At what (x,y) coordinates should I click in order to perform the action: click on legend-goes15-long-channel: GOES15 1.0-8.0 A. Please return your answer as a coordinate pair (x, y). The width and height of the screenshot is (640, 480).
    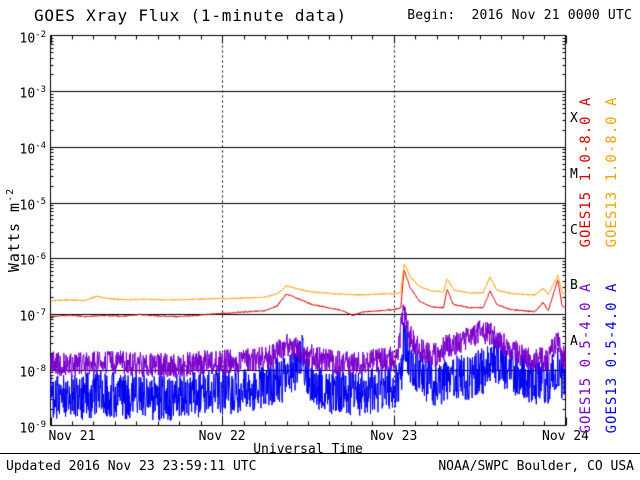
    Looking at the image, I should click on (586, 172).